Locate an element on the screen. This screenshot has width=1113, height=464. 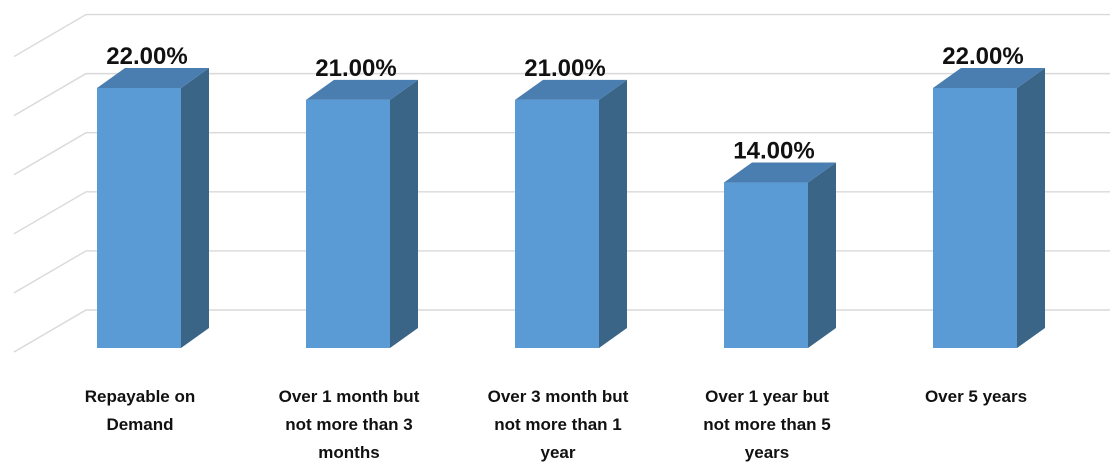
category-label-line: Over 1 month but is located at coordinates (349, 396).